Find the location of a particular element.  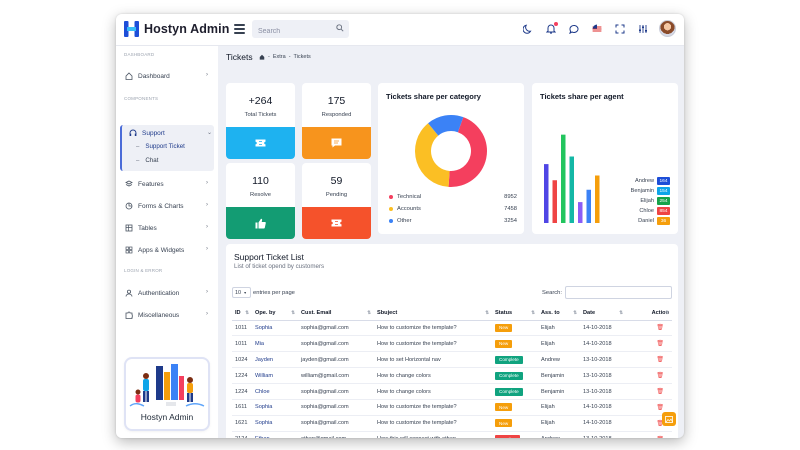

agent-row-andrew: Andrew 164 is located at coordinates (652, 181).